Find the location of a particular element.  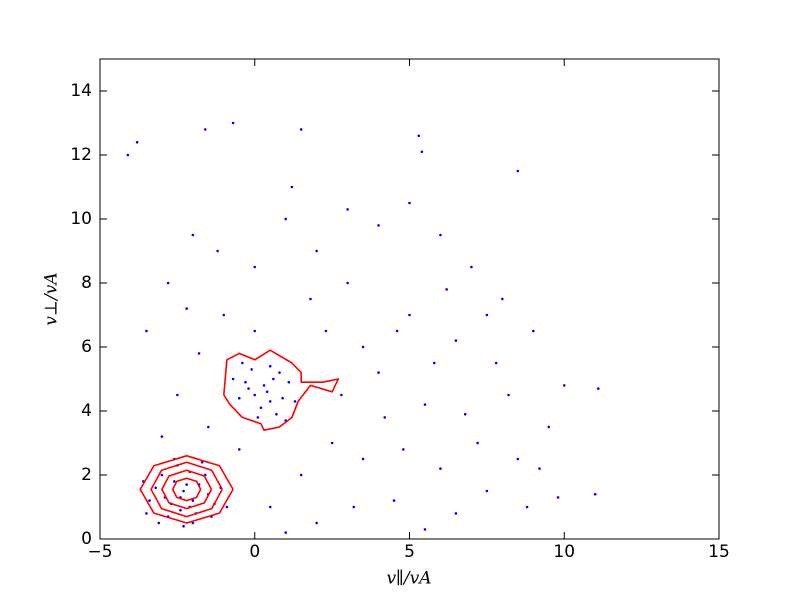

y-tick-label: 14 is located at coordinates (81, 91).